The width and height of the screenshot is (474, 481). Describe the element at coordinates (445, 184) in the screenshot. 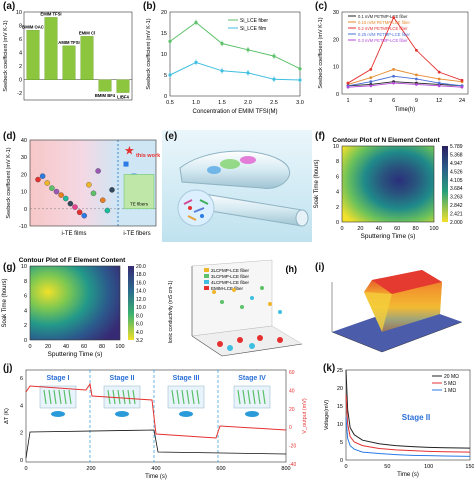

I see `contour-f-colorbar` at that location.